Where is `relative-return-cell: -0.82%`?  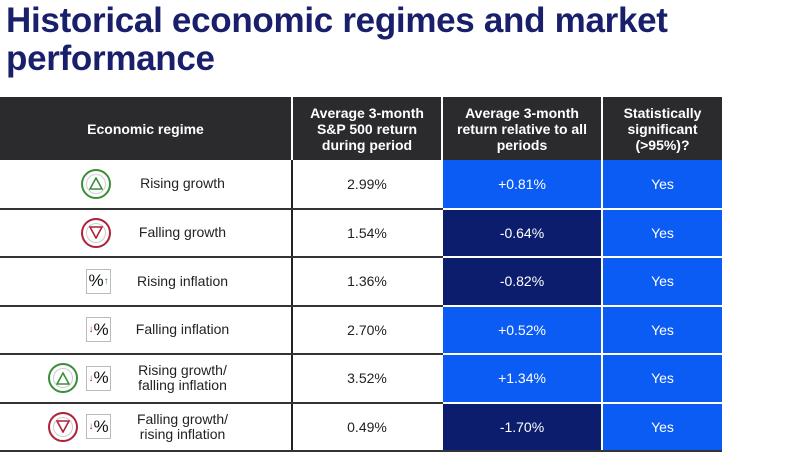 relative-return-cell: -0.82% is located at coordinates (522, 282).